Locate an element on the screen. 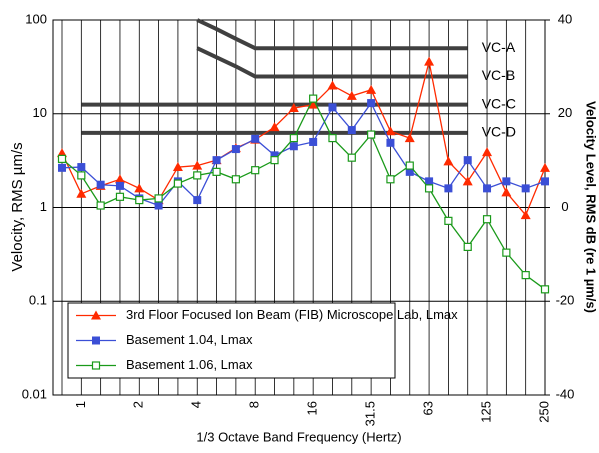 This screenshot has height=453, width=599. legend-label: Basement 1.04, Lmax is located at coordinates (189, 339).